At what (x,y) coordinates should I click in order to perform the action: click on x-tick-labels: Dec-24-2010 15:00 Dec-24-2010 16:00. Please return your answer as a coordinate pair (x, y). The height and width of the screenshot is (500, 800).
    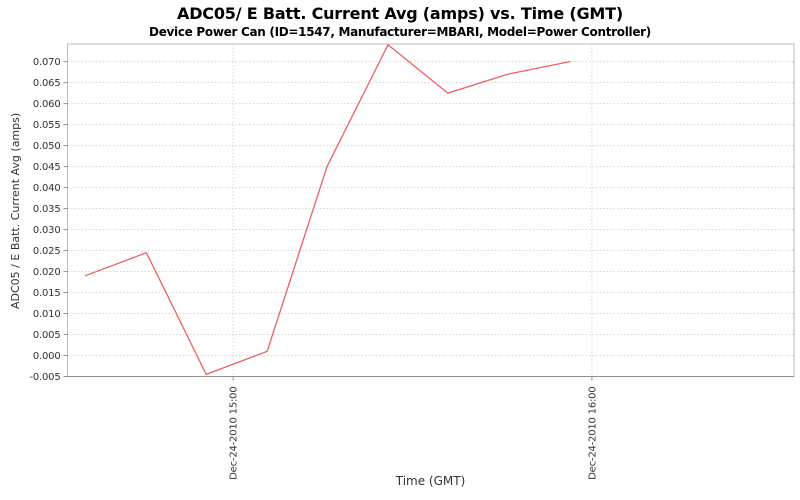
    Looking at the image, I should click on (414, 433).